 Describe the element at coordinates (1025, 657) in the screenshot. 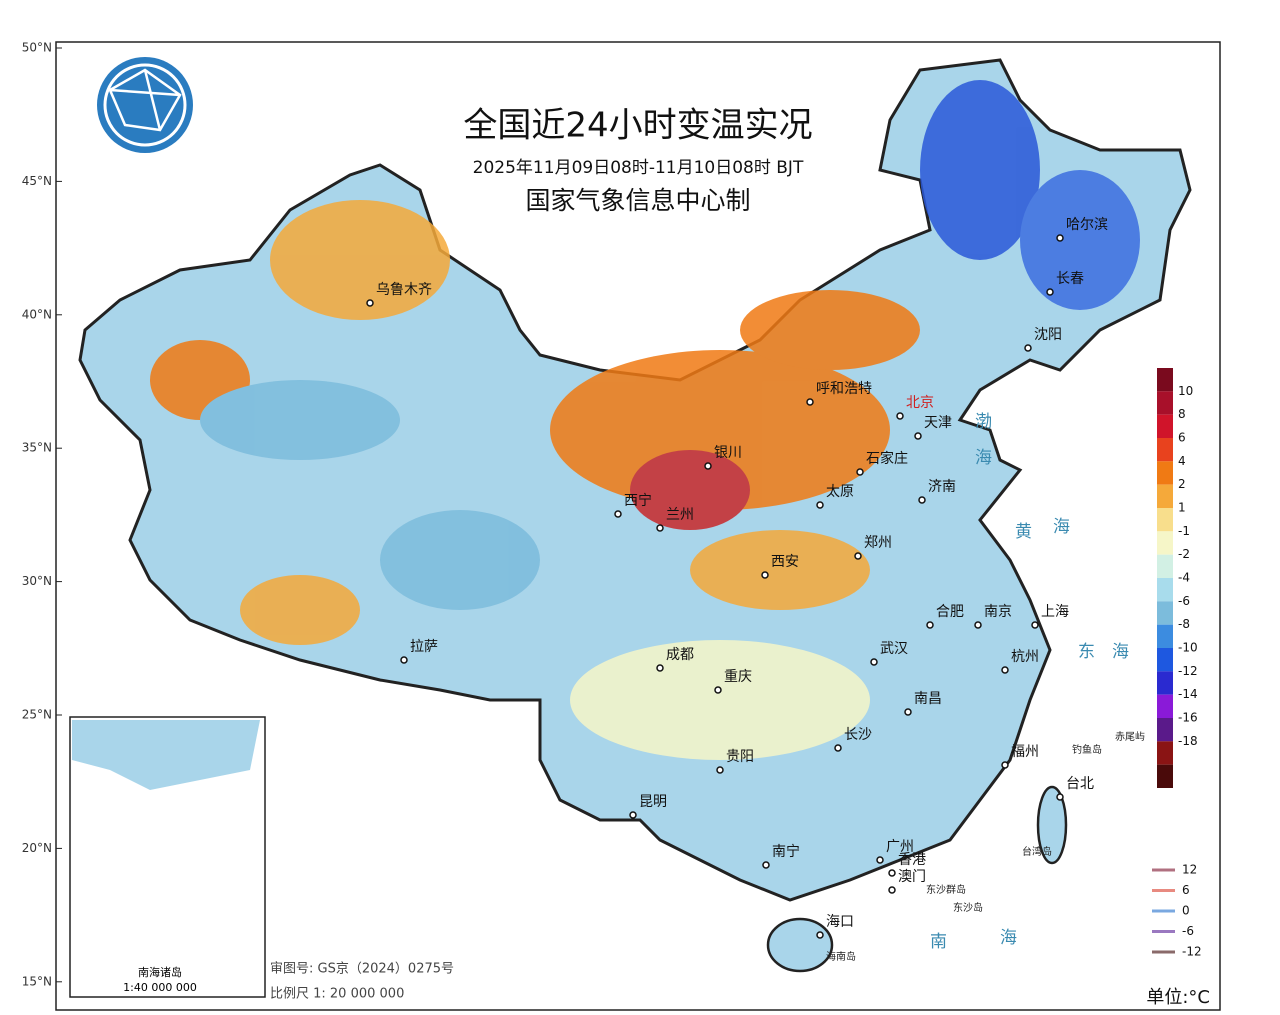

I see `city-label: 杭州` at that location.